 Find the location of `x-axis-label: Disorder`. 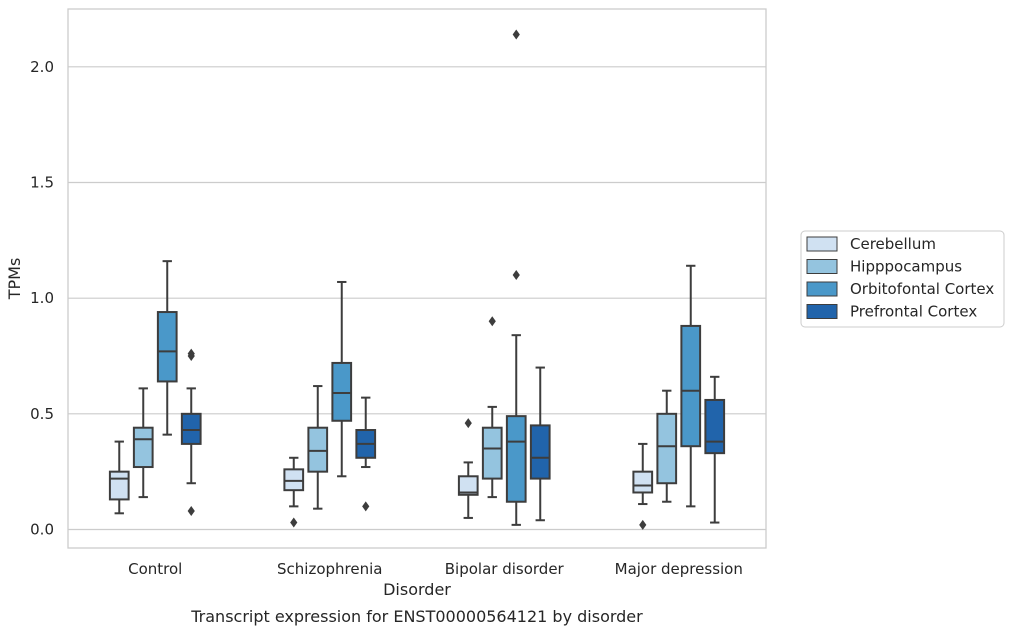

x-axis-label: Disorder is located at coordinates (417, 589).